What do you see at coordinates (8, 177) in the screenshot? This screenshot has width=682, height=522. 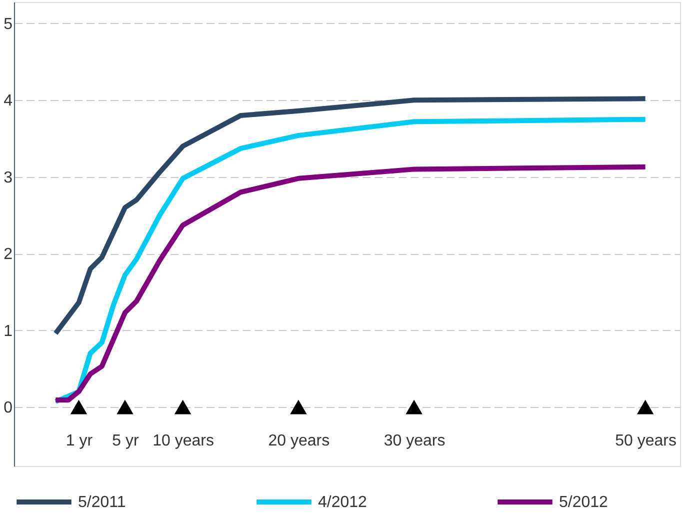 I see `y-tick-label: 3` at bounding box center [8, 177].